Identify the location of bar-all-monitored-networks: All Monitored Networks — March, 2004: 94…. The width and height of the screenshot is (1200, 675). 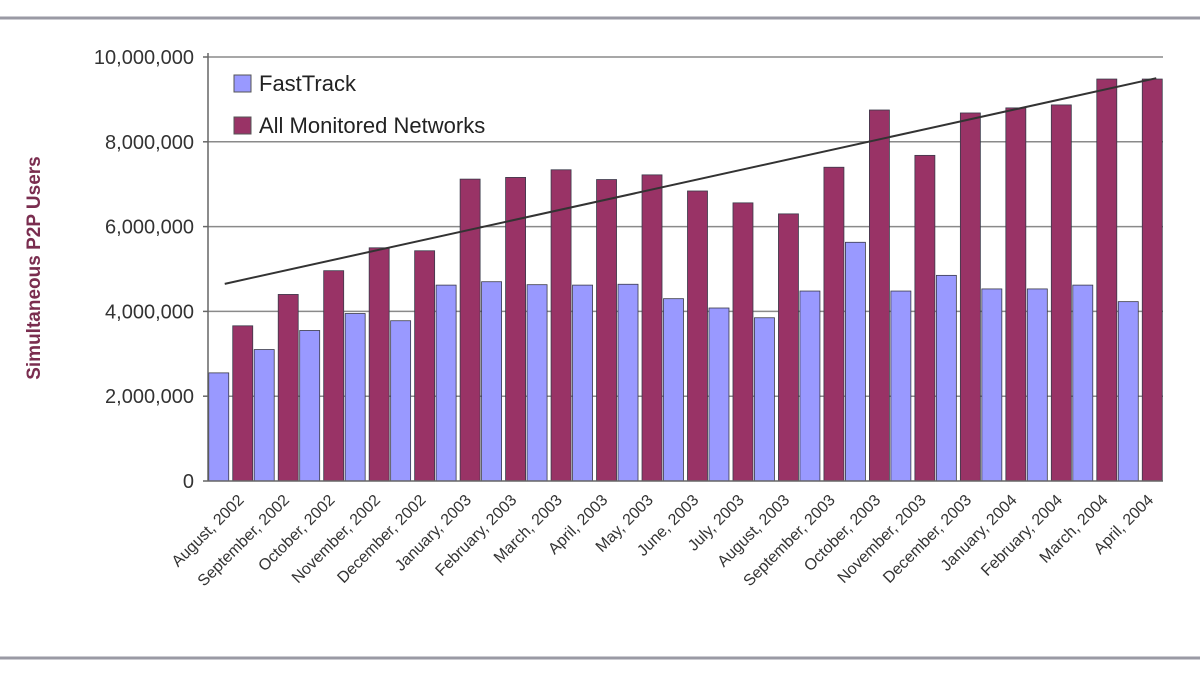
(1107, 280).